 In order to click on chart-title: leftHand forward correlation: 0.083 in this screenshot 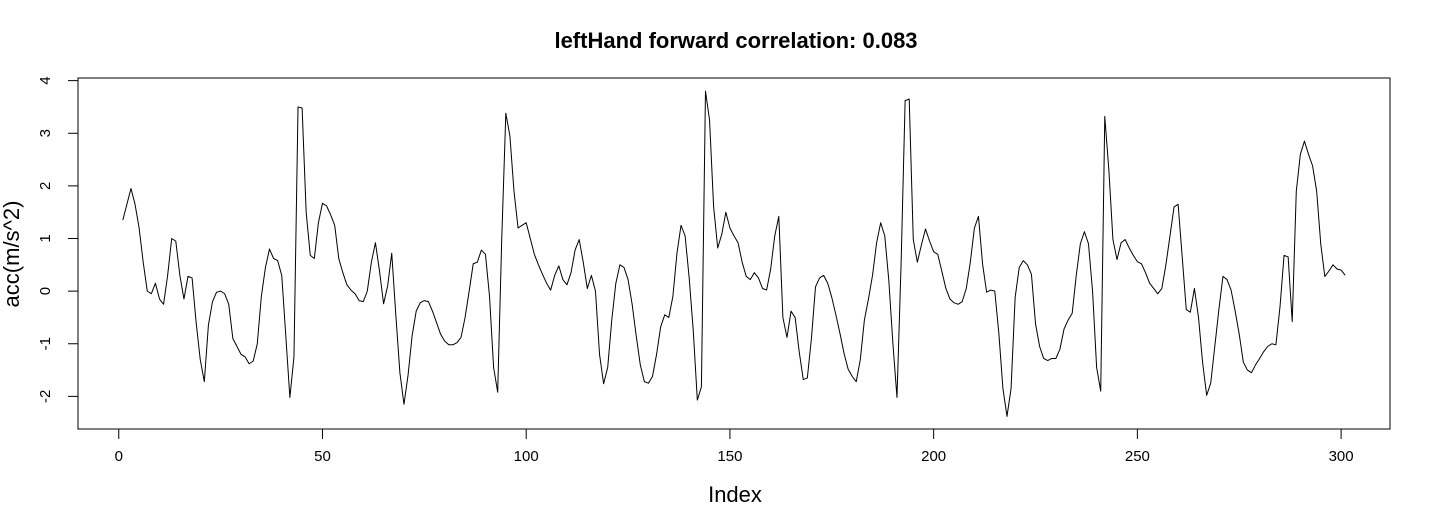, I will do `click(735, 40)`.